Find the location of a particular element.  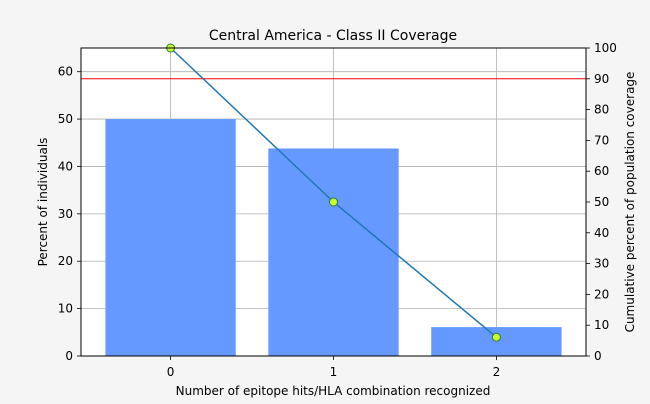

y-tick-label: 10 is located at coordinates (65, 309).